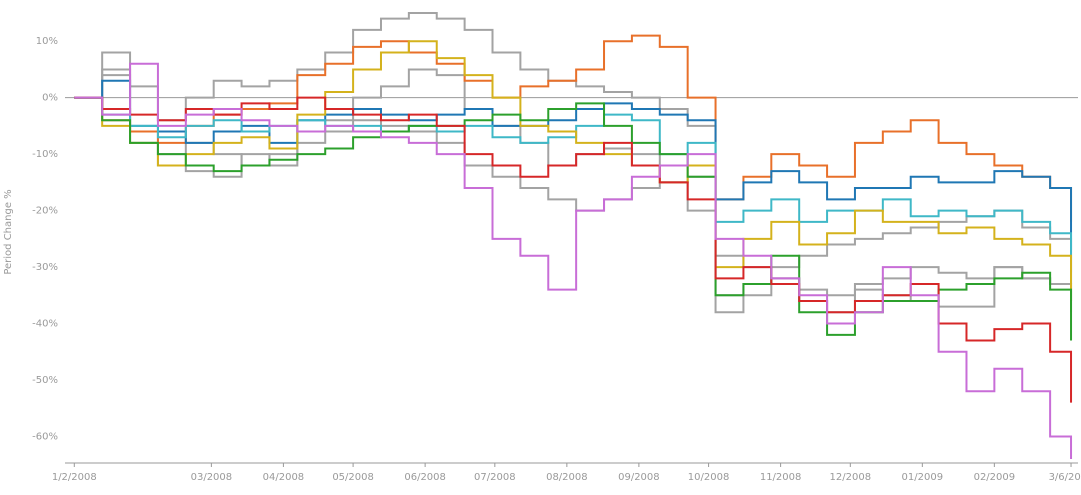 This screenshot has width=1081, height=495. What do you see at coordinates (45, 380) in the screenshot?
I see `y-tick-label: -50%` at bounding box center [45, 380].